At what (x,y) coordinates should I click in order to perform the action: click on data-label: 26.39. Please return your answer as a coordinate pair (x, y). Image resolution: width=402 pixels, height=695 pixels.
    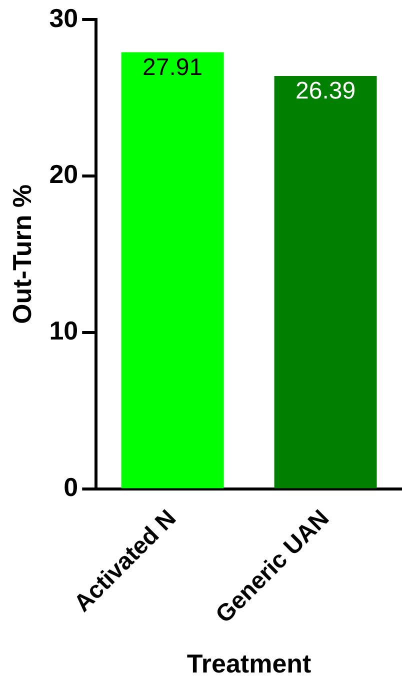
    Looking at the image, I should click on (326, 91).